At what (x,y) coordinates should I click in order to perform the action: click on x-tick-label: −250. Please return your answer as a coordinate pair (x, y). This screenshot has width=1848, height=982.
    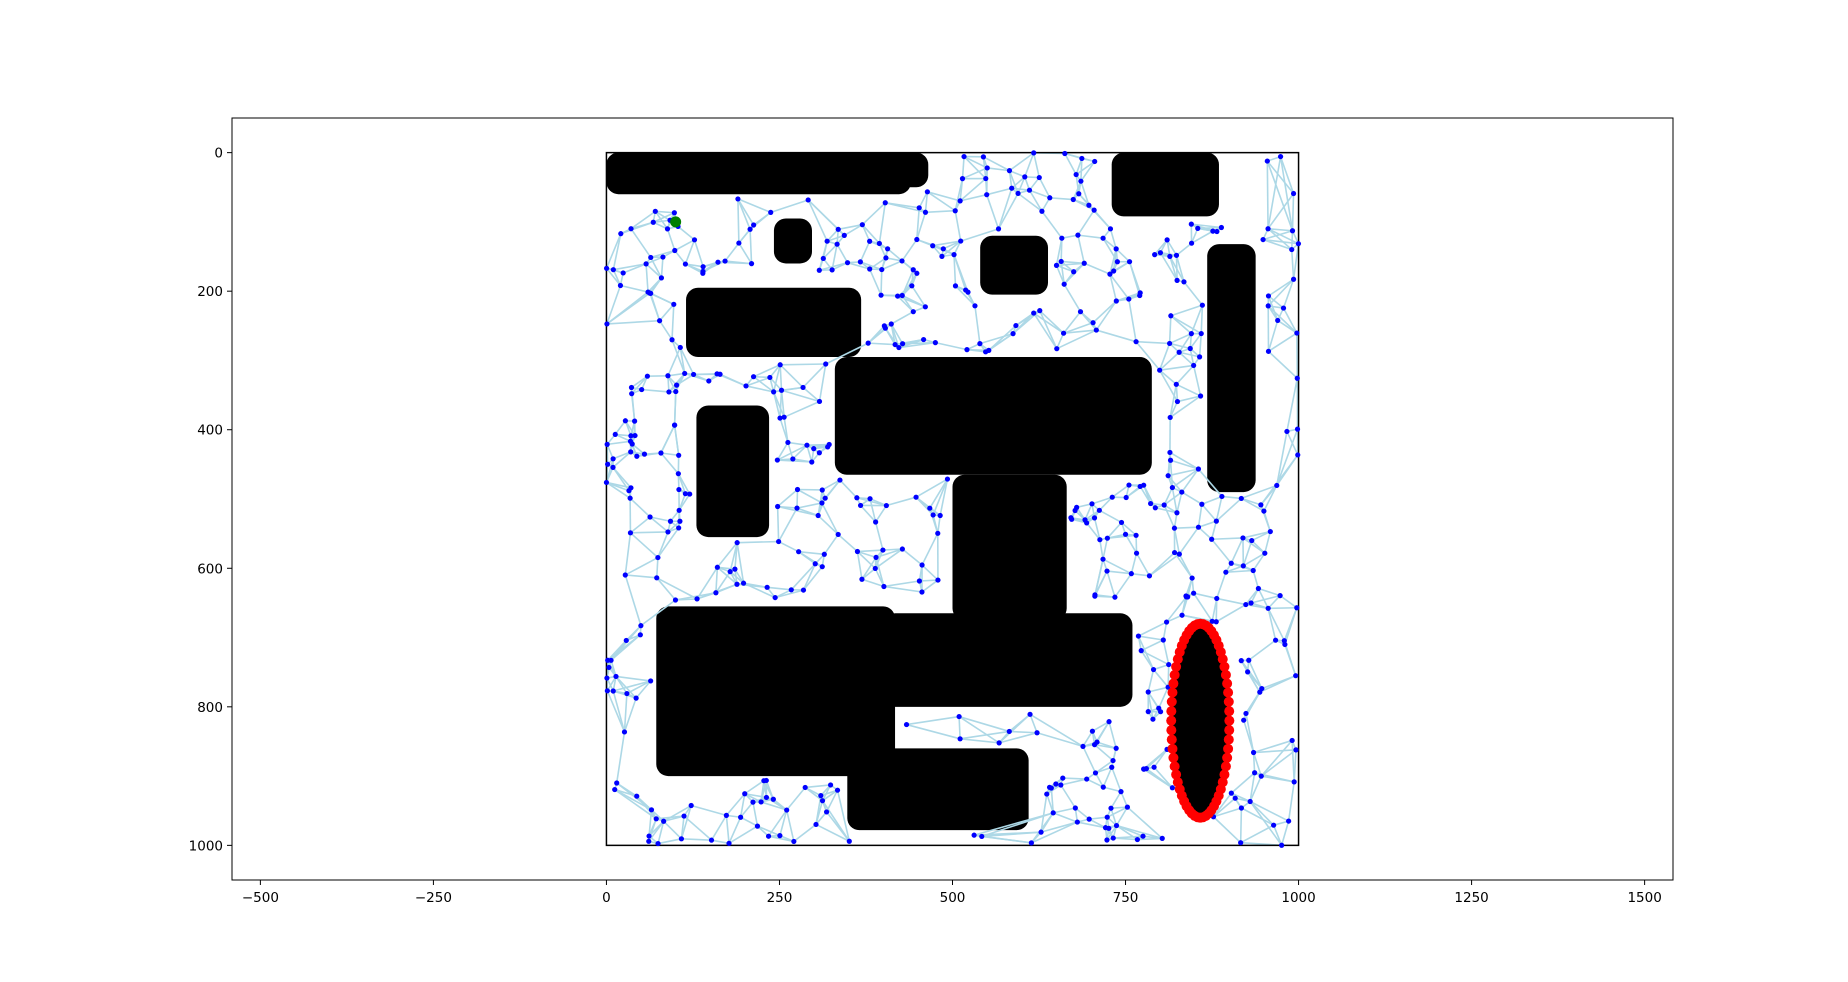
    Looking at the image, I should click on (433, 898).